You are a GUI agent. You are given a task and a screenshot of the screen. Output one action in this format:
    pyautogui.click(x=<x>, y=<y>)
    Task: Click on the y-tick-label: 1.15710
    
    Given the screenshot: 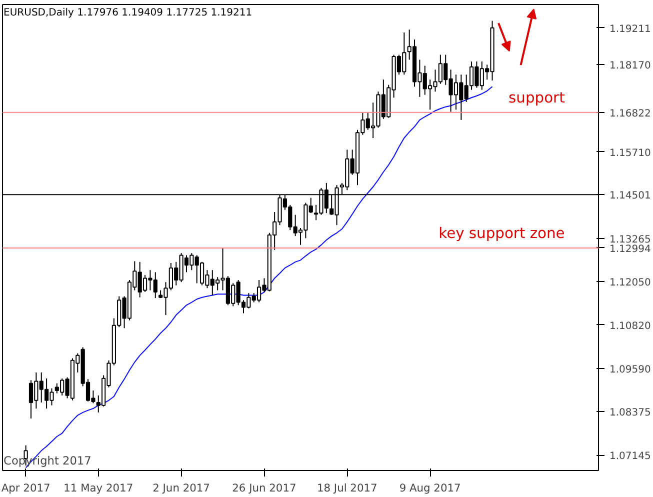 What is the action you would take?
    pyautogui.click(x=630, y=153)
    